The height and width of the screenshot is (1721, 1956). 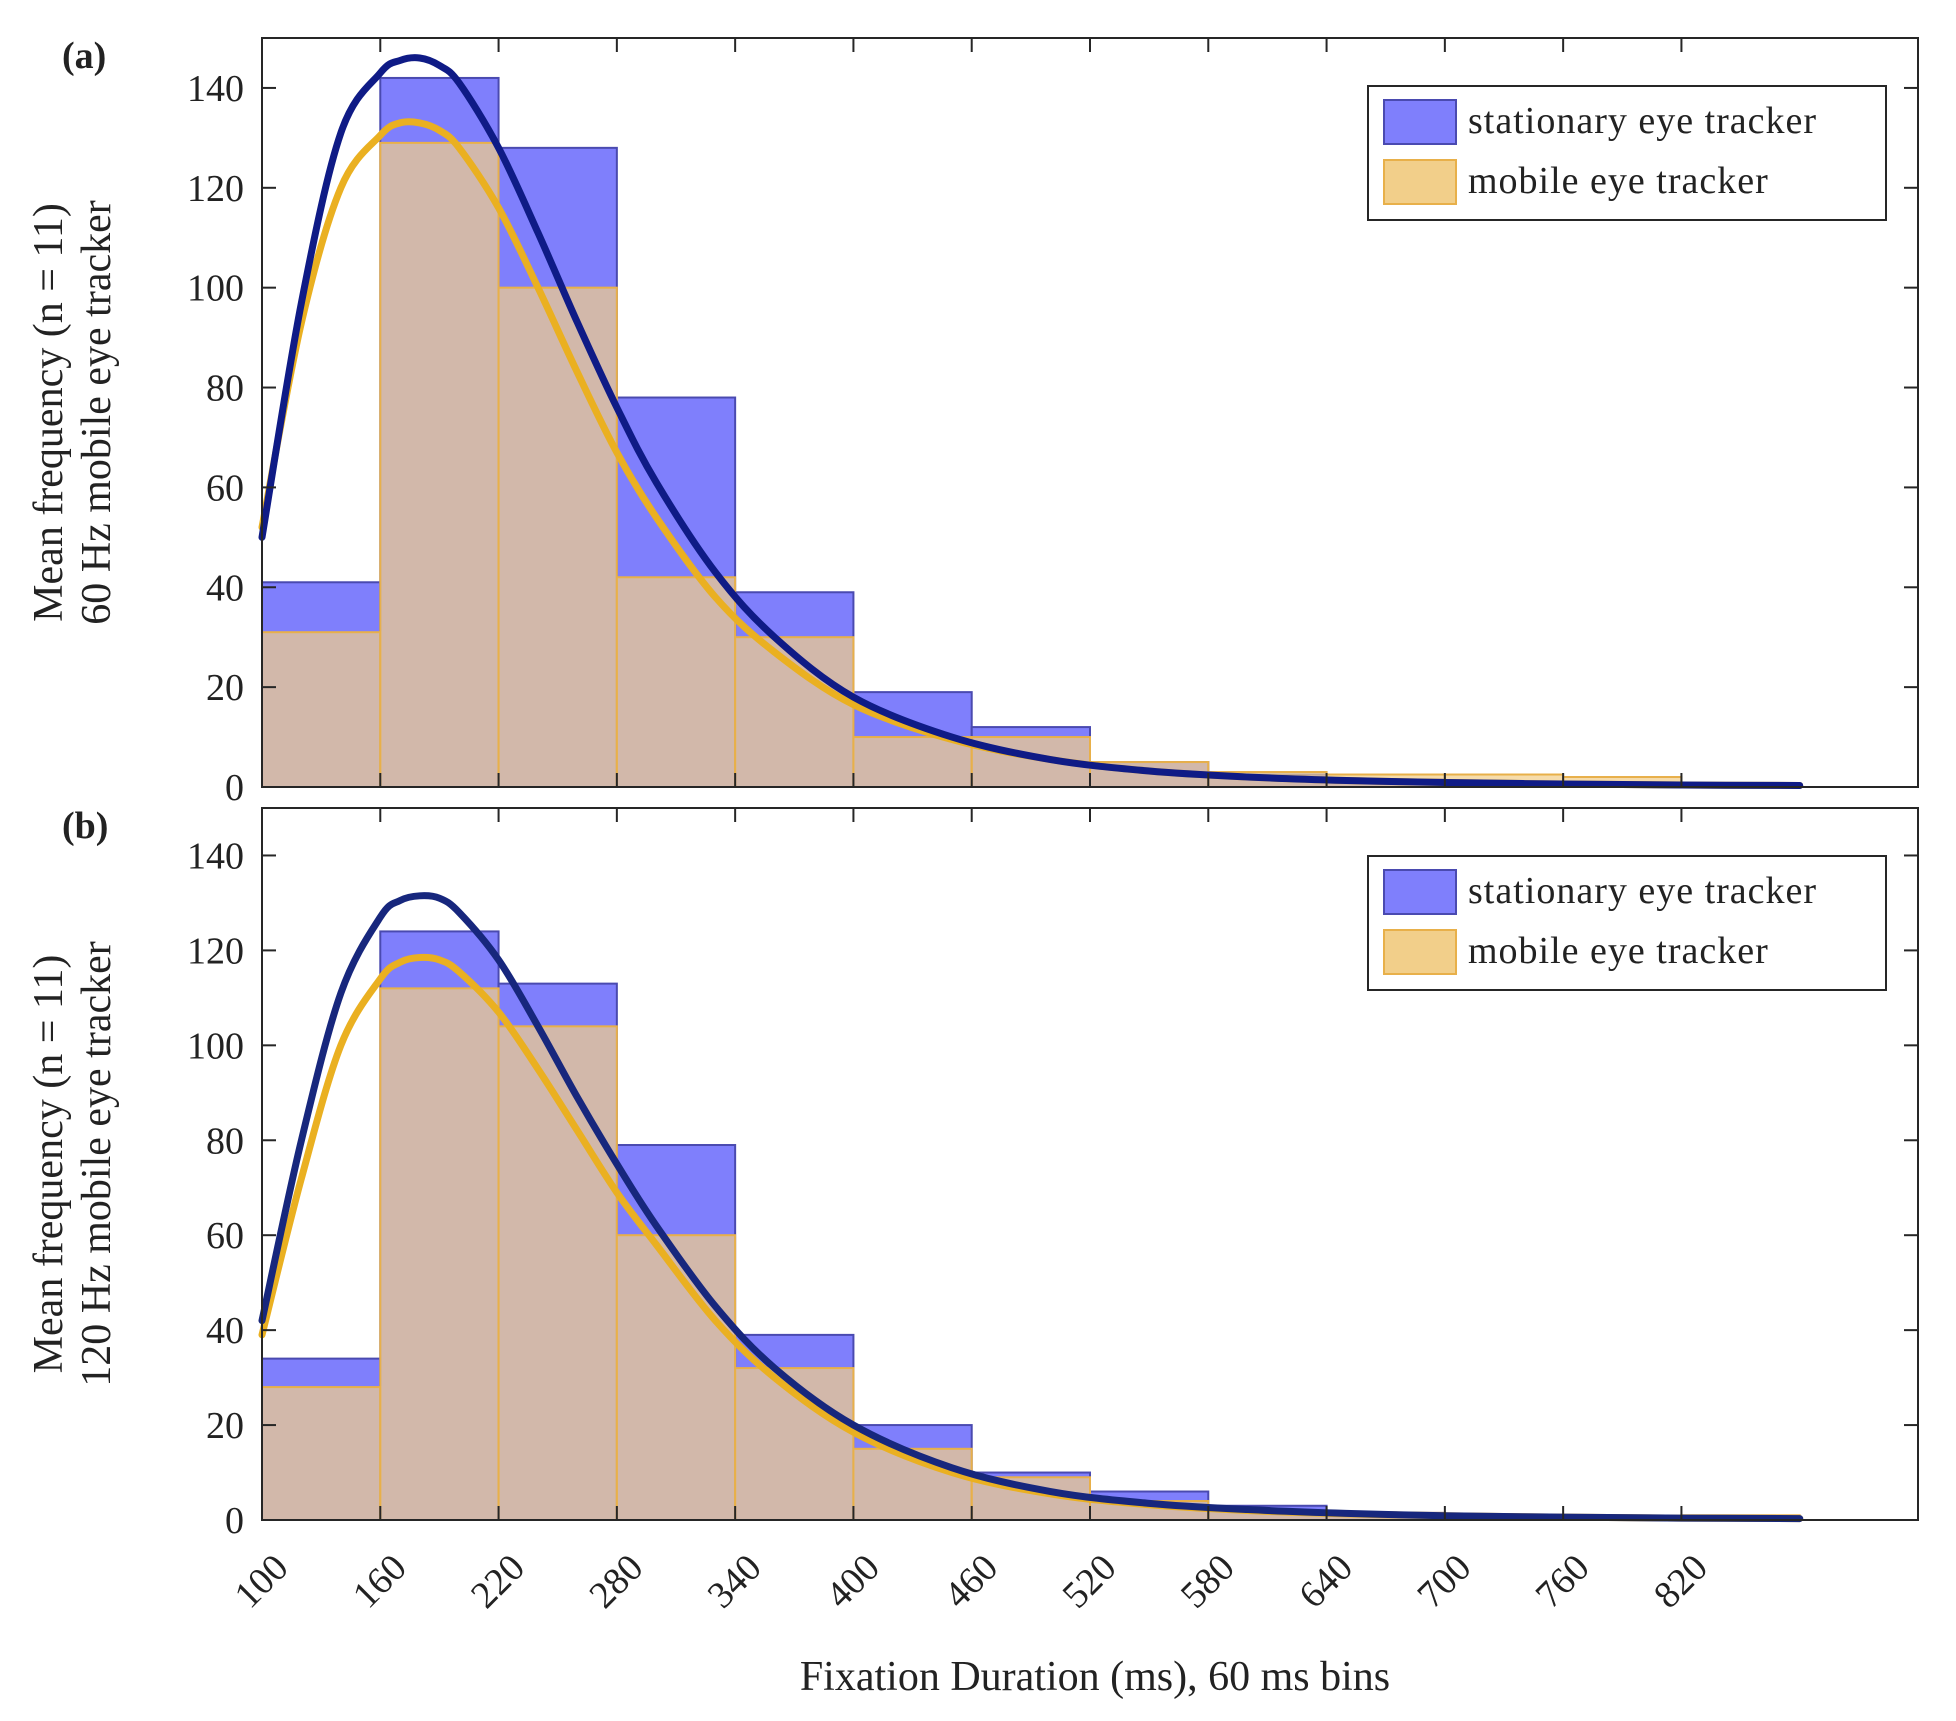 What do you see at coordinates (971, 1582) in the screenshot?
I see `x-tick-label: 460` at bounding box center [971, 1582].